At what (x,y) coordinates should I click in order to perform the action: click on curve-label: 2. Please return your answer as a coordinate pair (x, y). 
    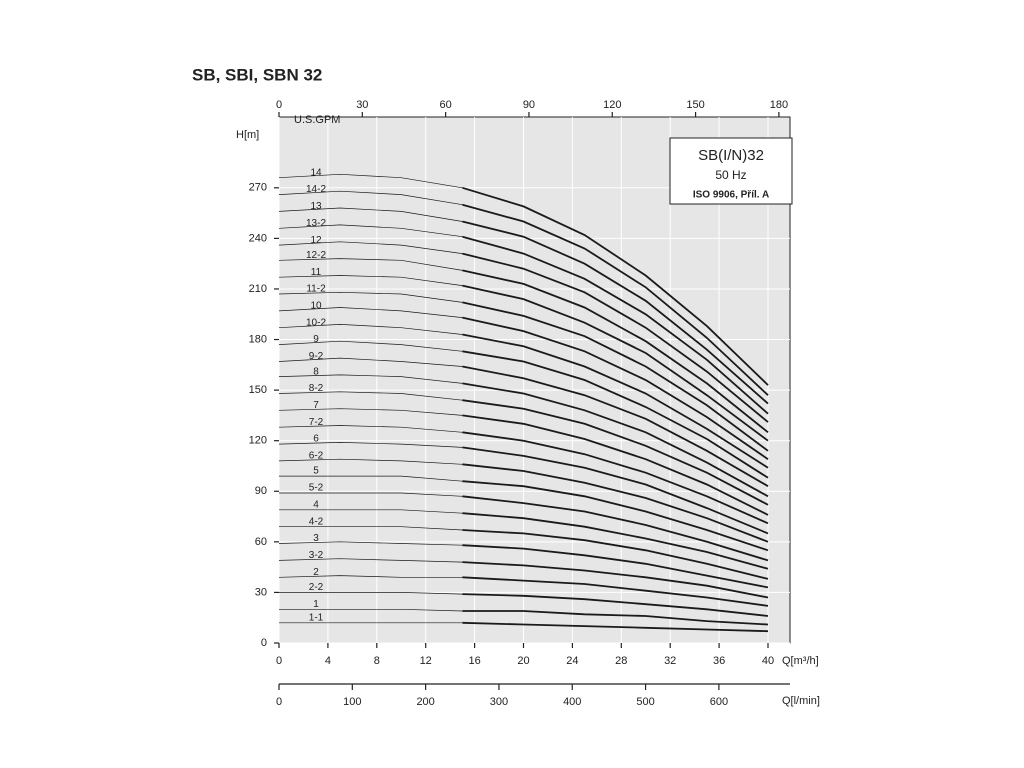
    Looking at the image, I should click on (316, 572).